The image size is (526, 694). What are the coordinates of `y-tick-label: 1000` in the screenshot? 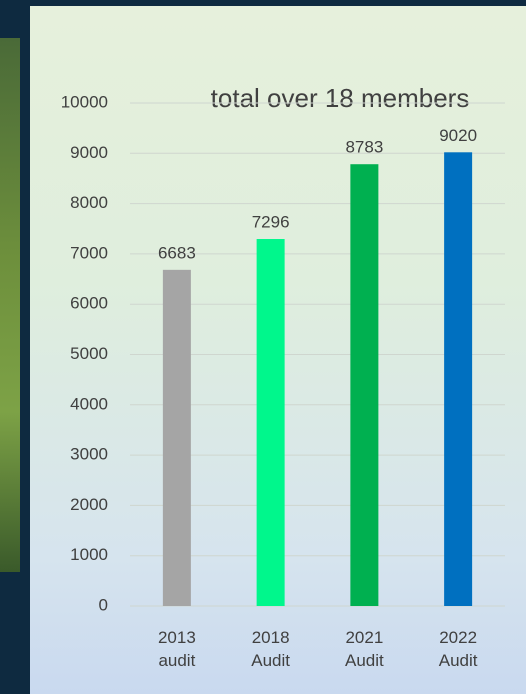 It's located at (89, 554).